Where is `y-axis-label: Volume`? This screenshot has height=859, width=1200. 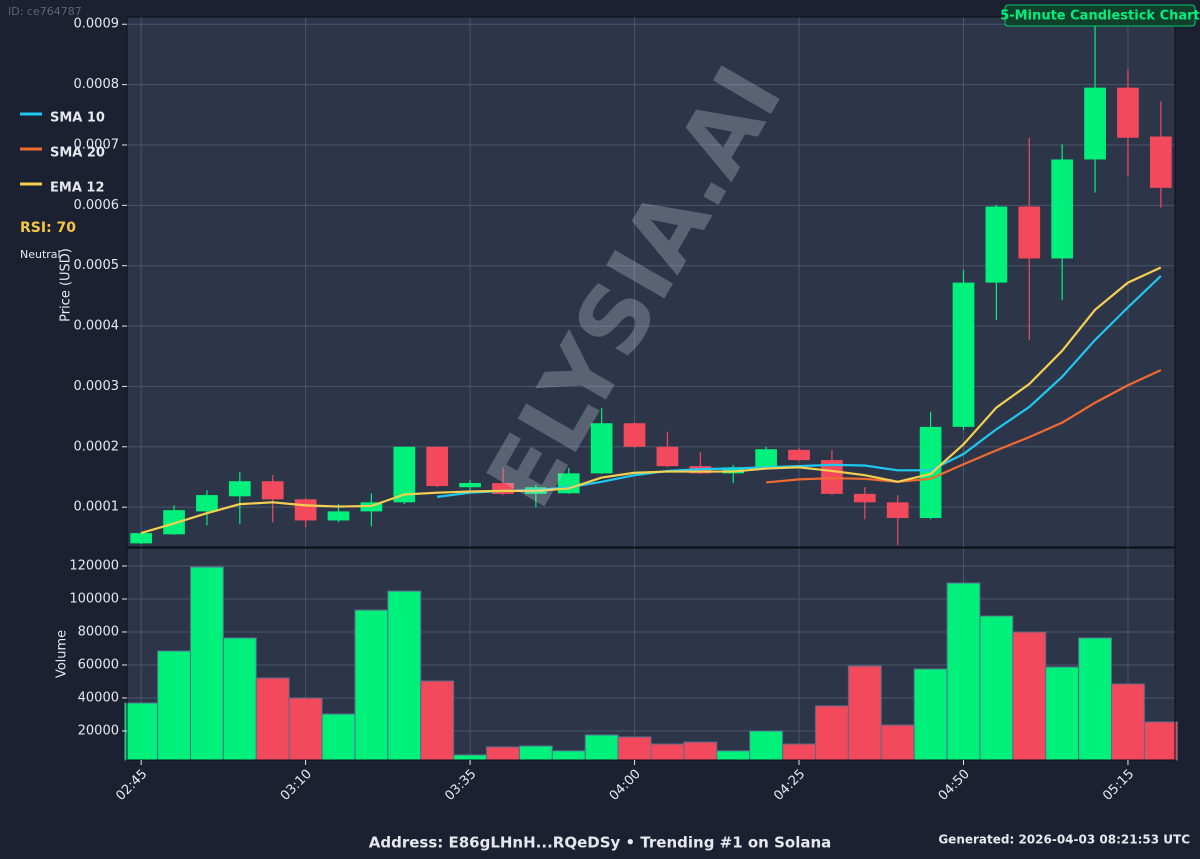
y-axis-label: Volume is located at coordinates (62, 654).